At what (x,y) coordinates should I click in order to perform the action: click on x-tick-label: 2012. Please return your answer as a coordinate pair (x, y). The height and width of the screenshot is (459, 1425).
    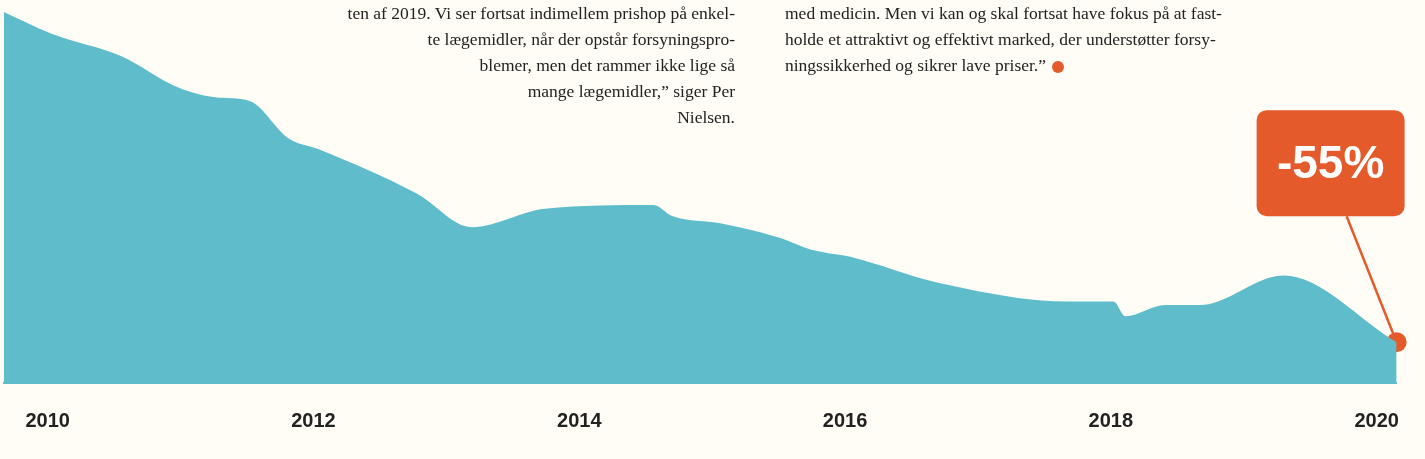
    Looking at the image, I should click on (313, 419).